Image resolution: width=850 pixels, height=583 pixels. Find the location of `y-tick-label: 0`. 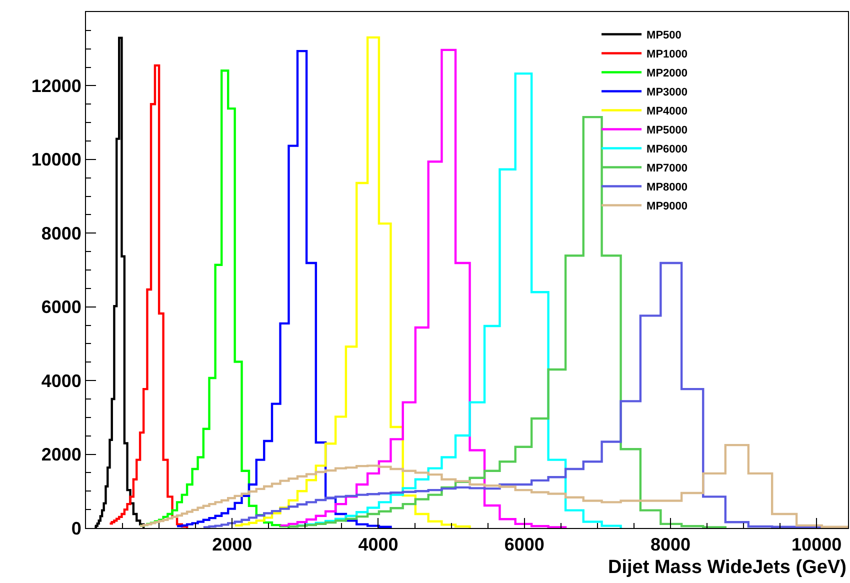

y-tick-label: 0 is located at coordinates (76, 528).